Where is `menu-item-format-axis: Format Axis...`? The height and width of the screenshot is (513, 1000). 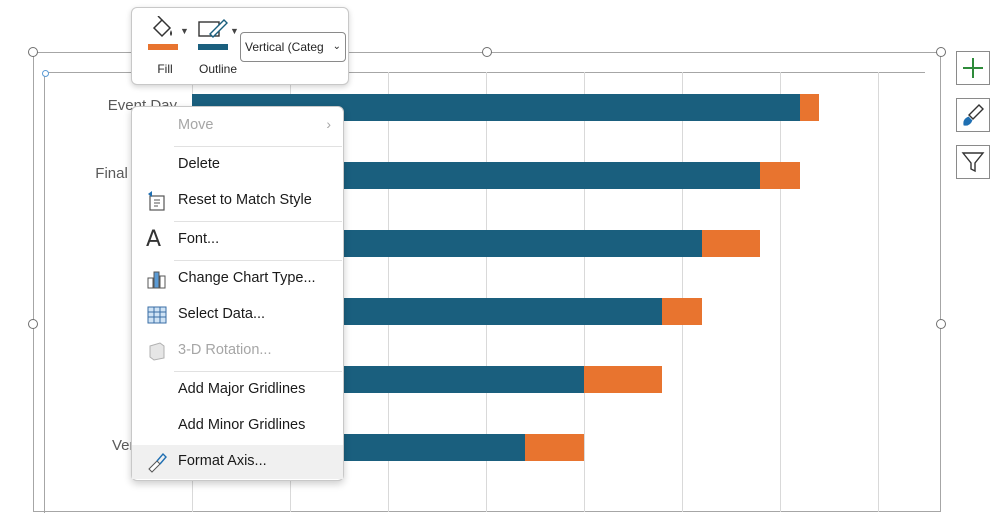 menu-item-format-axis: Format Axis... is located at coordinates (237, 462).